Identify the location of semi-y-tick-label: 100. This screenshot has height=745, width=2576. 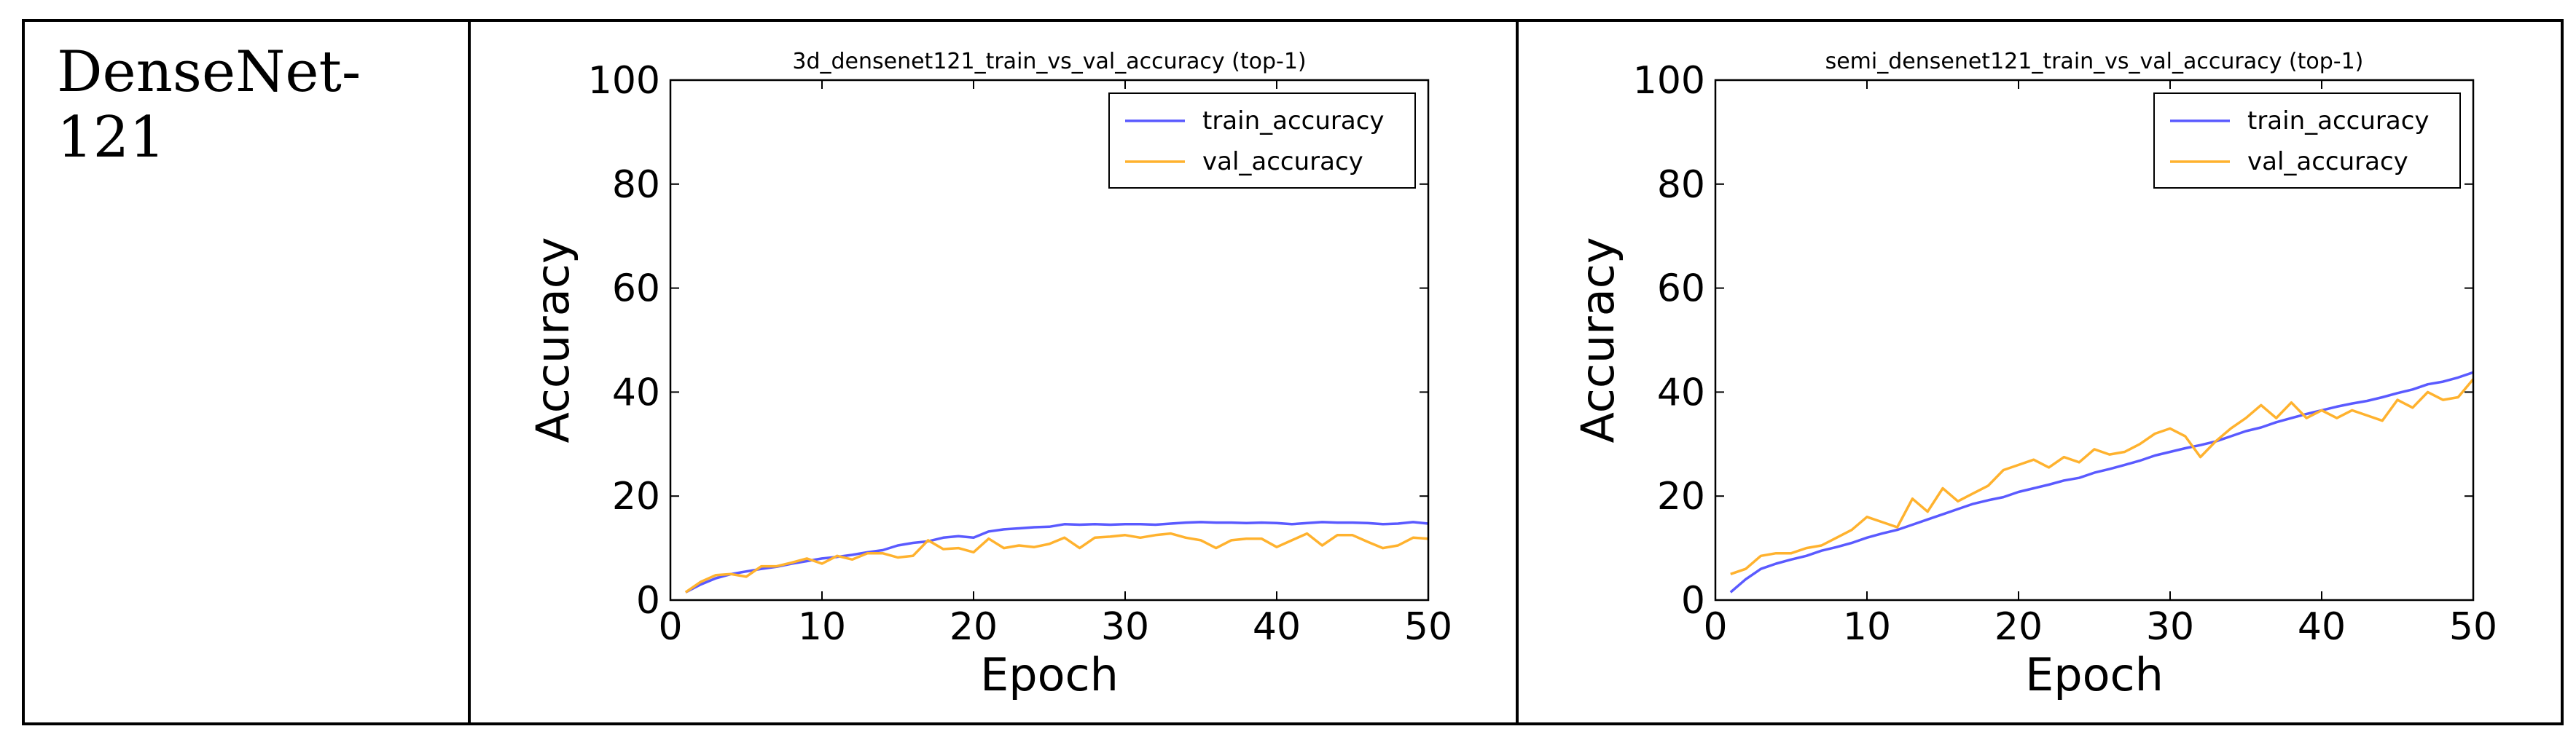
(1669, 81).